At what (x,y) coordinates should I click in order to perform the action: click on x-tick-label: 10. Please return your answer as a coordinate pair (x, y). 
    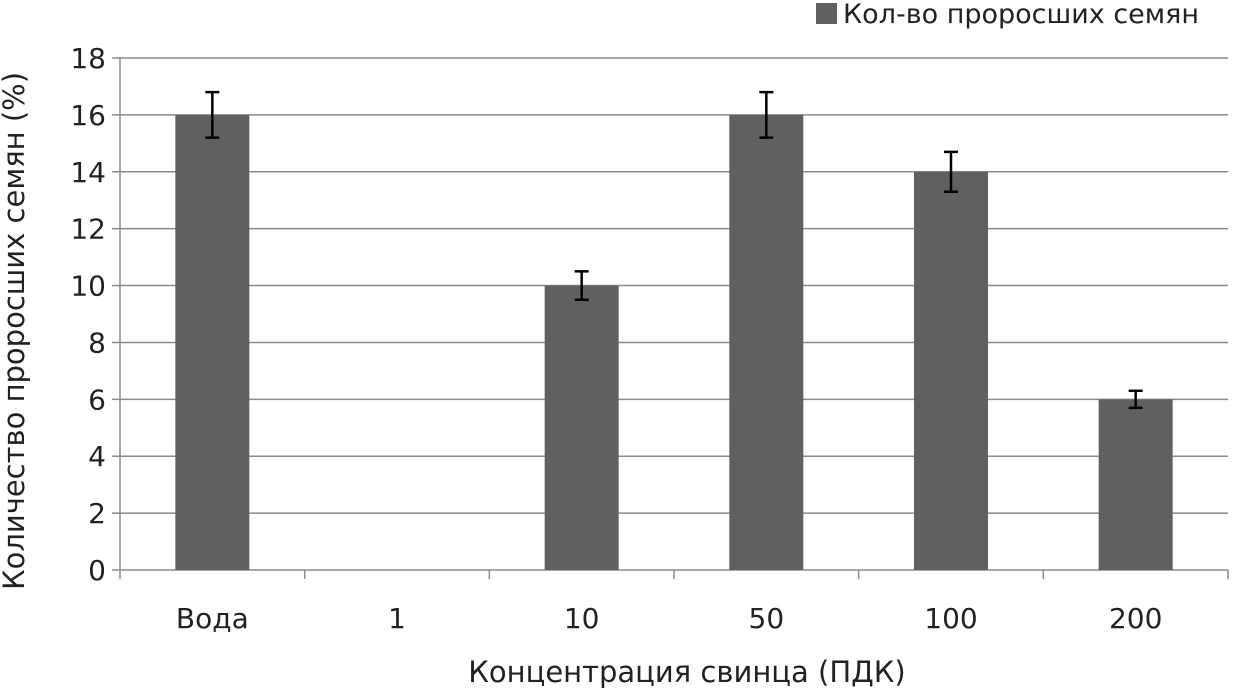
    Looking at the image, I should click on (582, 618).